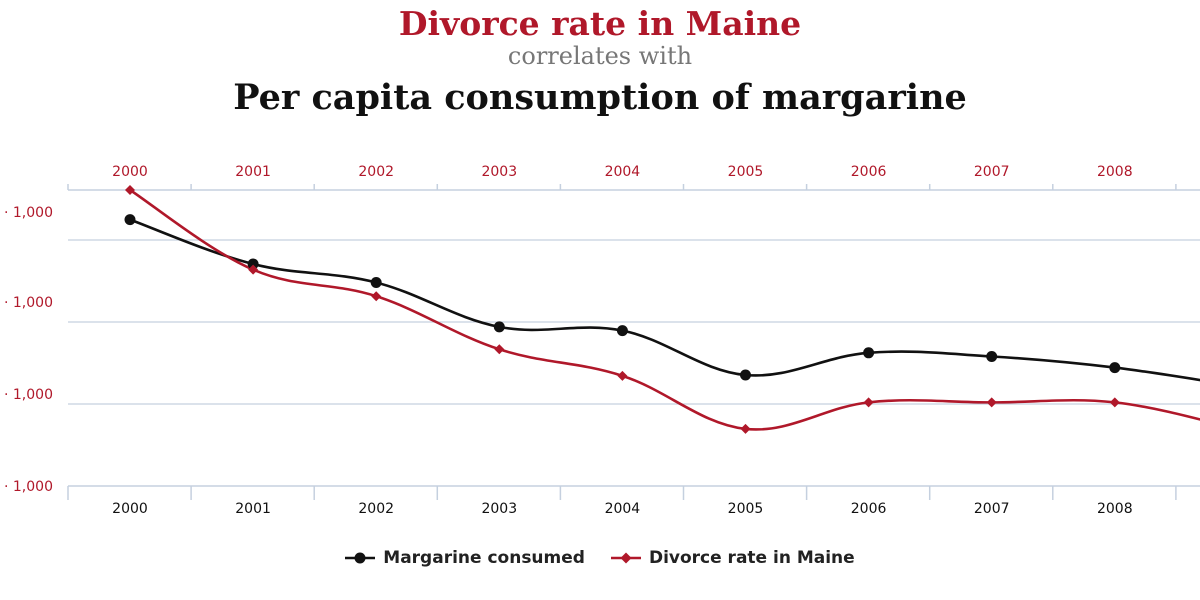 The height and width of the screenshot is (600, 1200). I want to click on x-tick-label-top: 2003, so click(499, 172).